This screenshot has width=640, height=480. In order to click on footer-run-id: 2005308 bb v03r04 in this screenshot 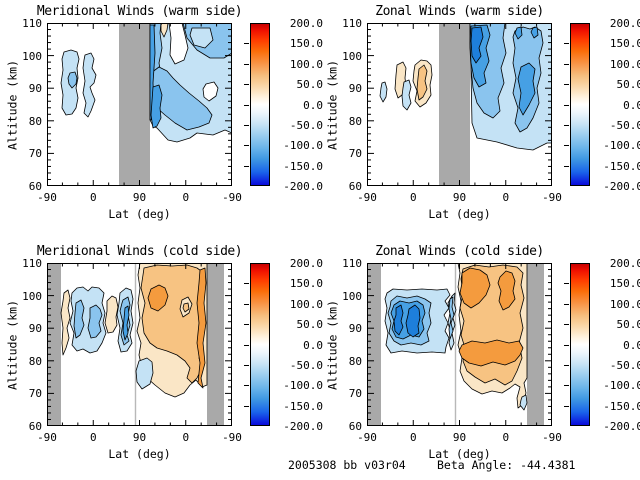, I will do `click(347, 465)`.